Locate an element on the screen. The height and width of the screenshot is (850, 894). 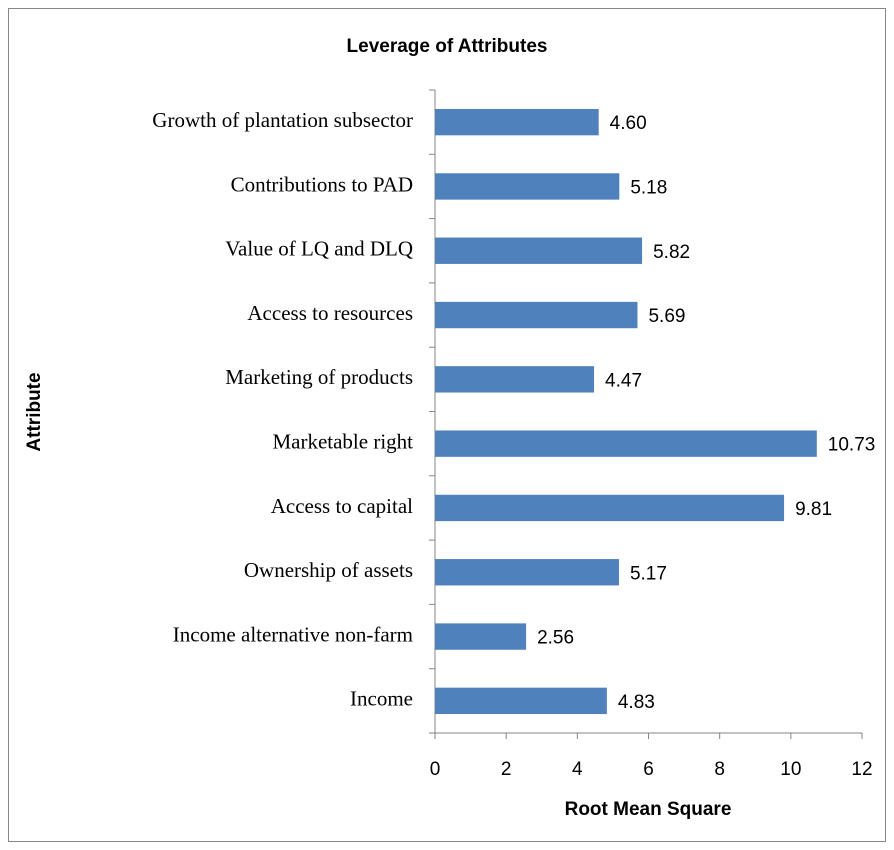
value-label: 10.73 is located at coordinates (852, 445).